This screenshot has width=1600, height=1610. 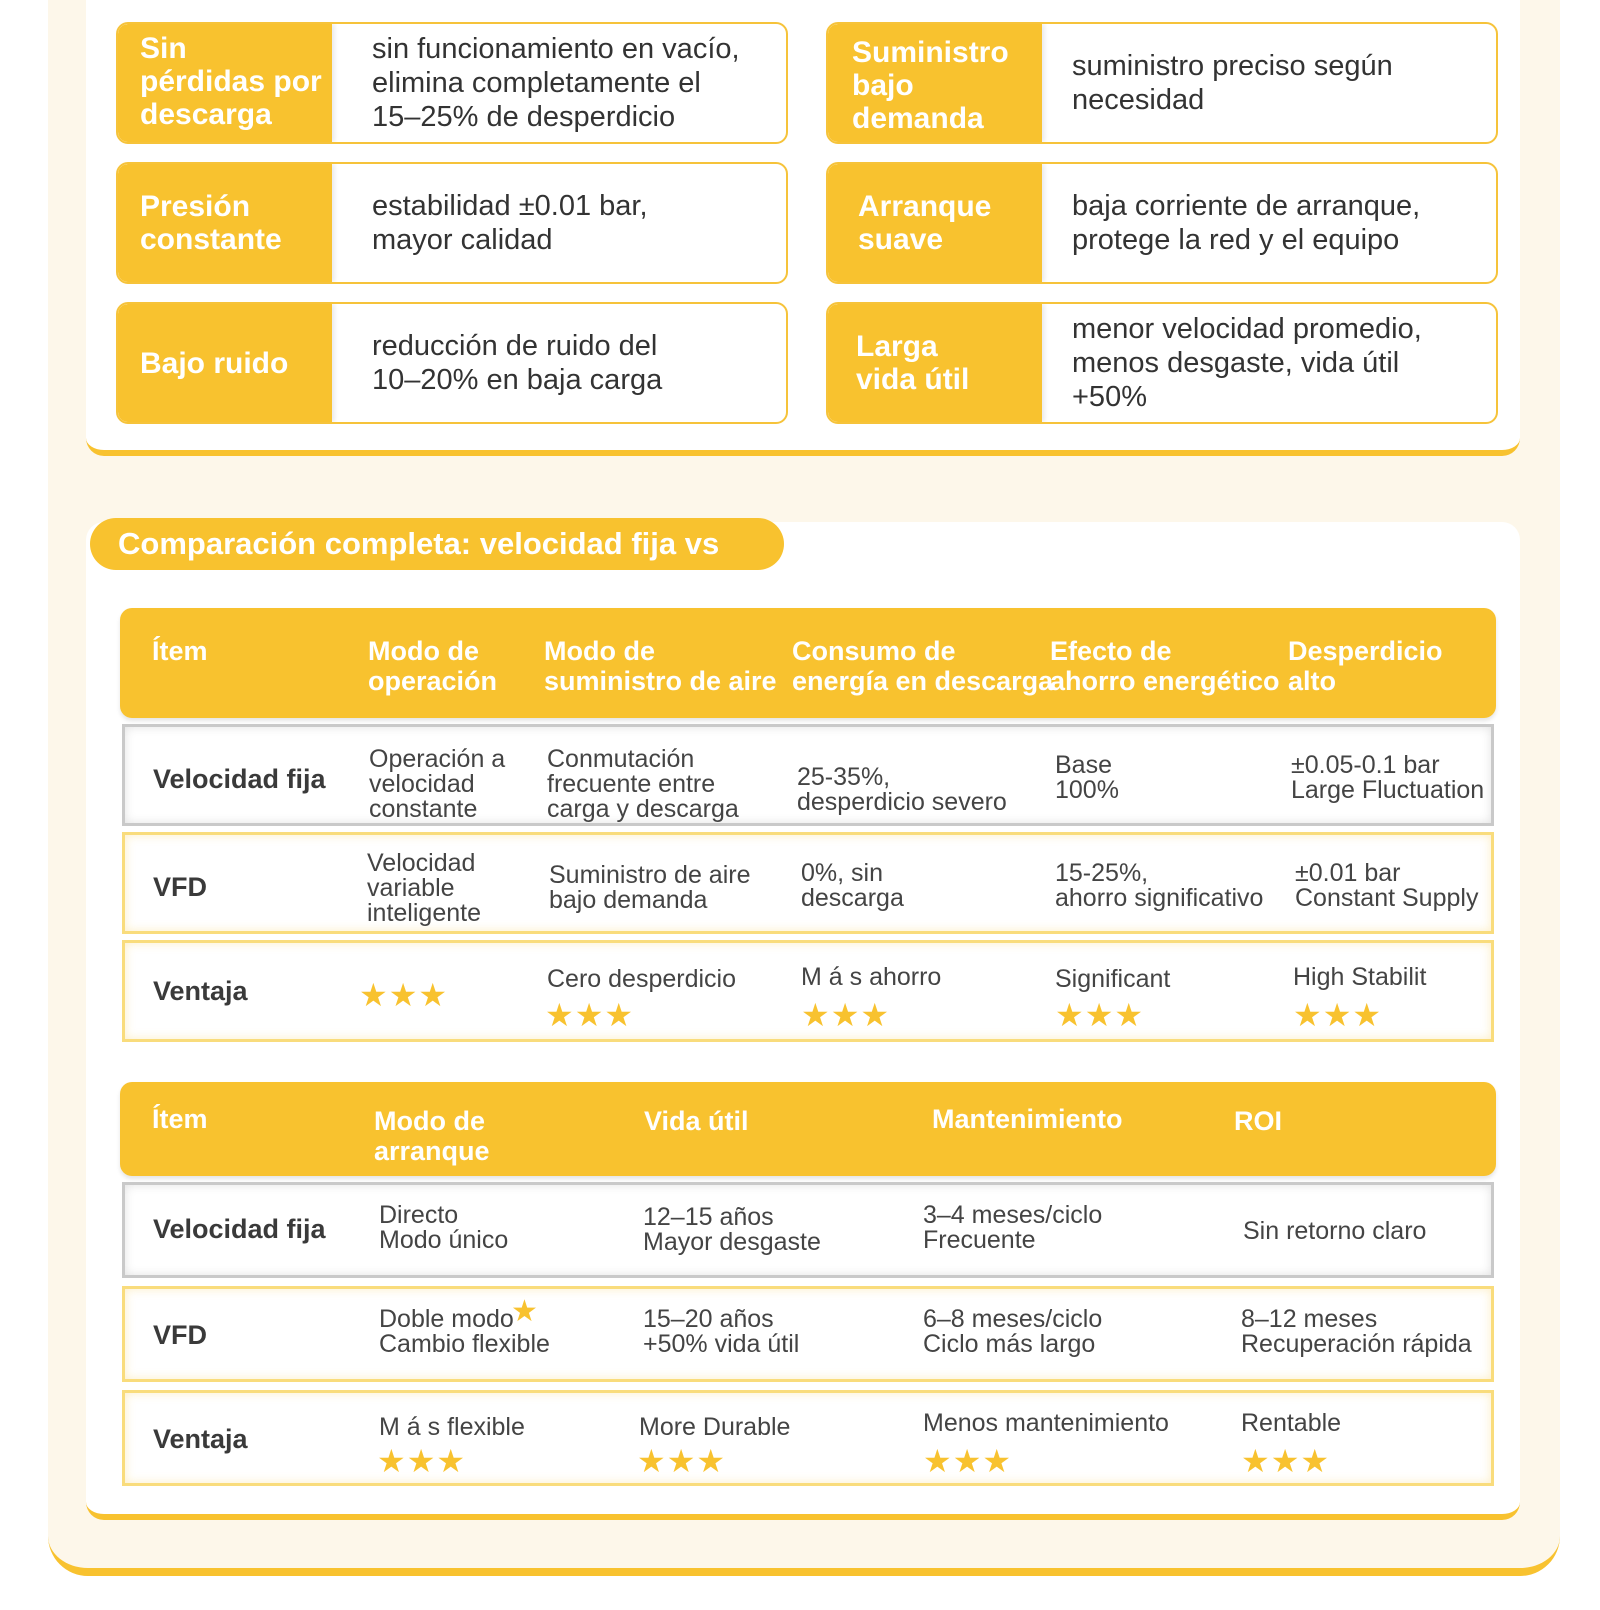 I want to click on table-cell: Rentable, so click(x=1291, y=1423).